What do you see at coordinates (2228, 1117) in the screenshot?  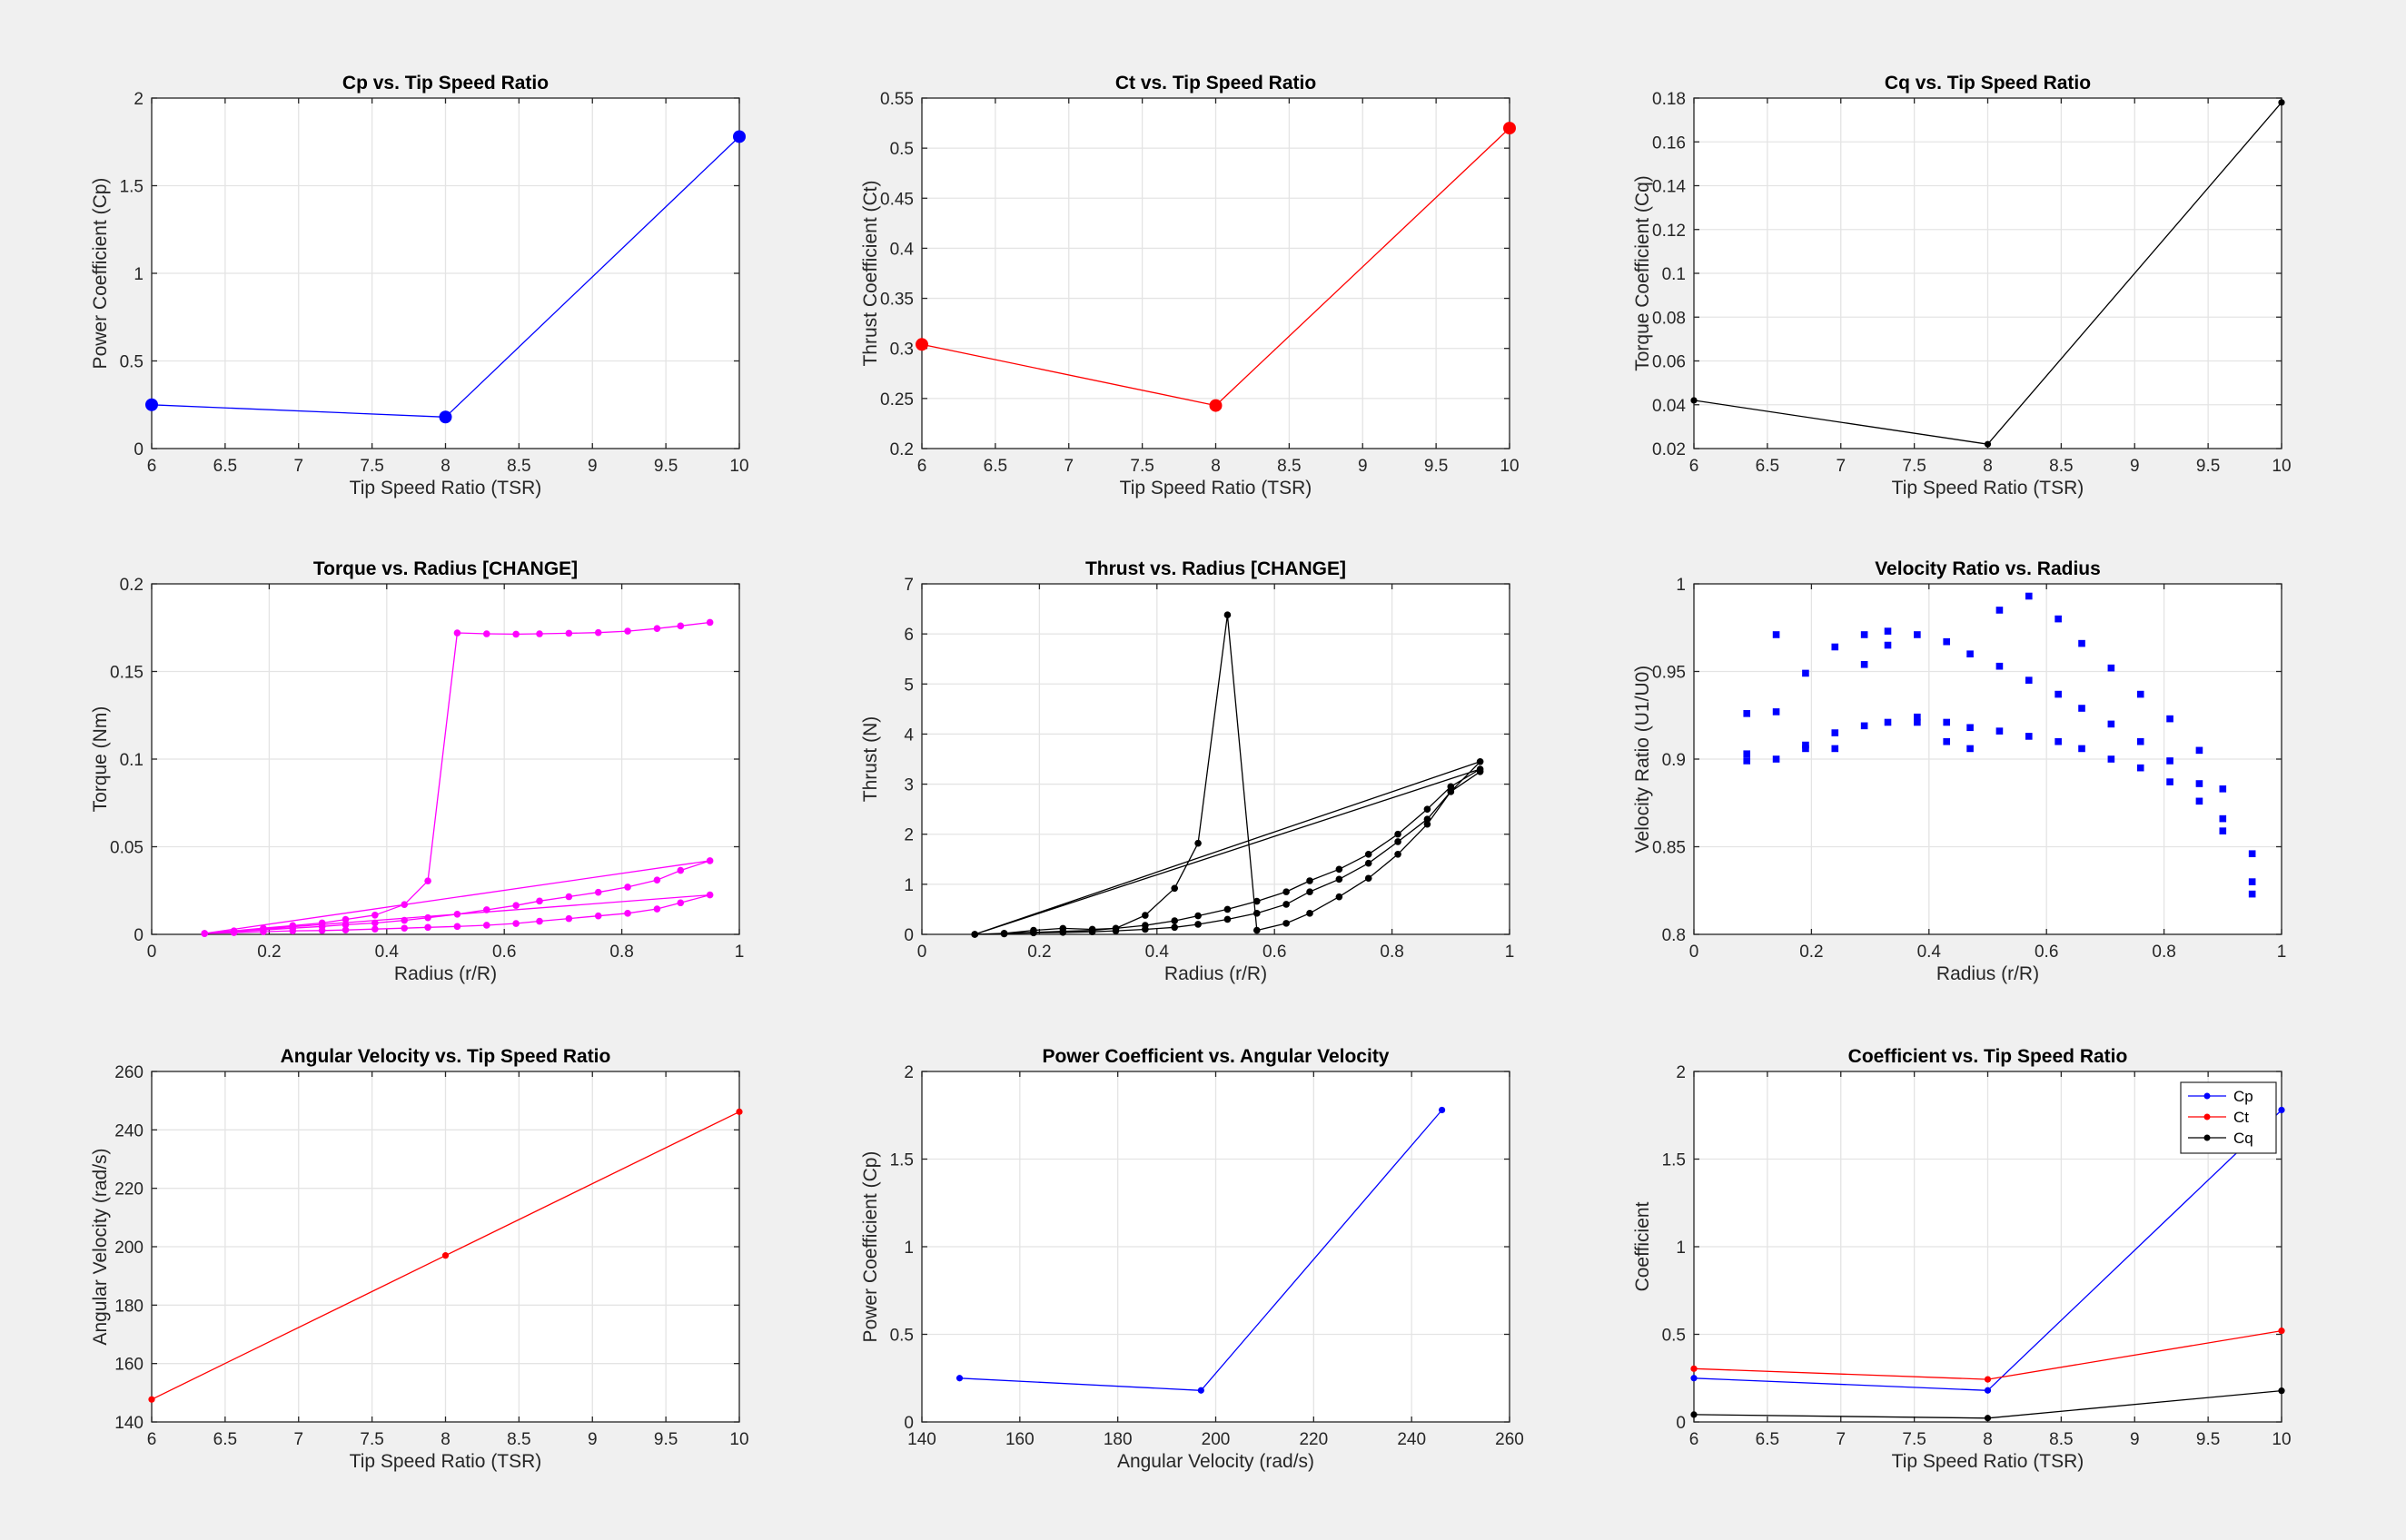 I see `legend-box` at bounding box center [2228, 1117].